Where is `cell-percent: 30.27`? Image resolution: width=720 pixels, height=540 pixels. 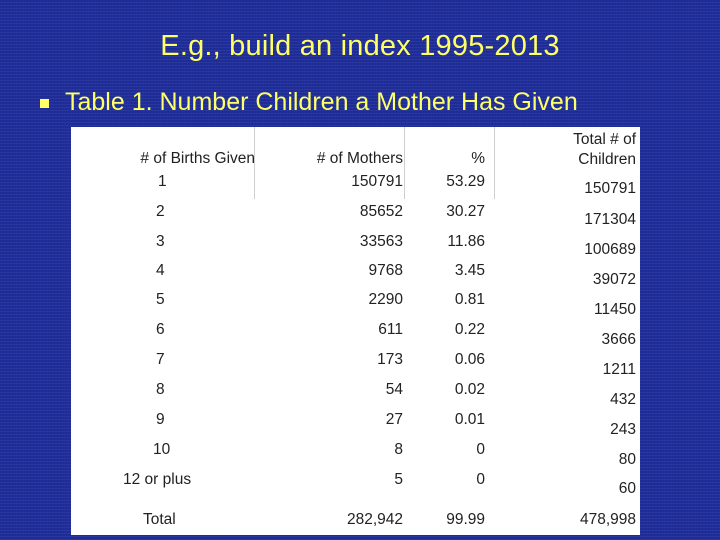 cell-percent: 30.27 is located at coordinates (465, 211).